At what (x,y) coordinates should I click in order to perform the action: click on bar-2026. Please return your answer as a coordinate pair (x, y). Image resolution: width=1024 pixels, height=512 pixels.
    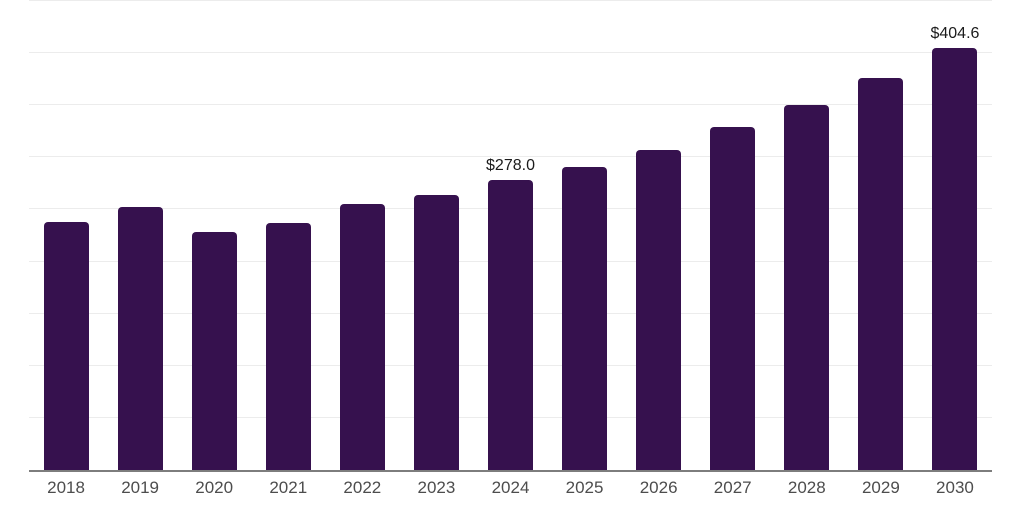
    Looking at the image, I should click on (659, 310).